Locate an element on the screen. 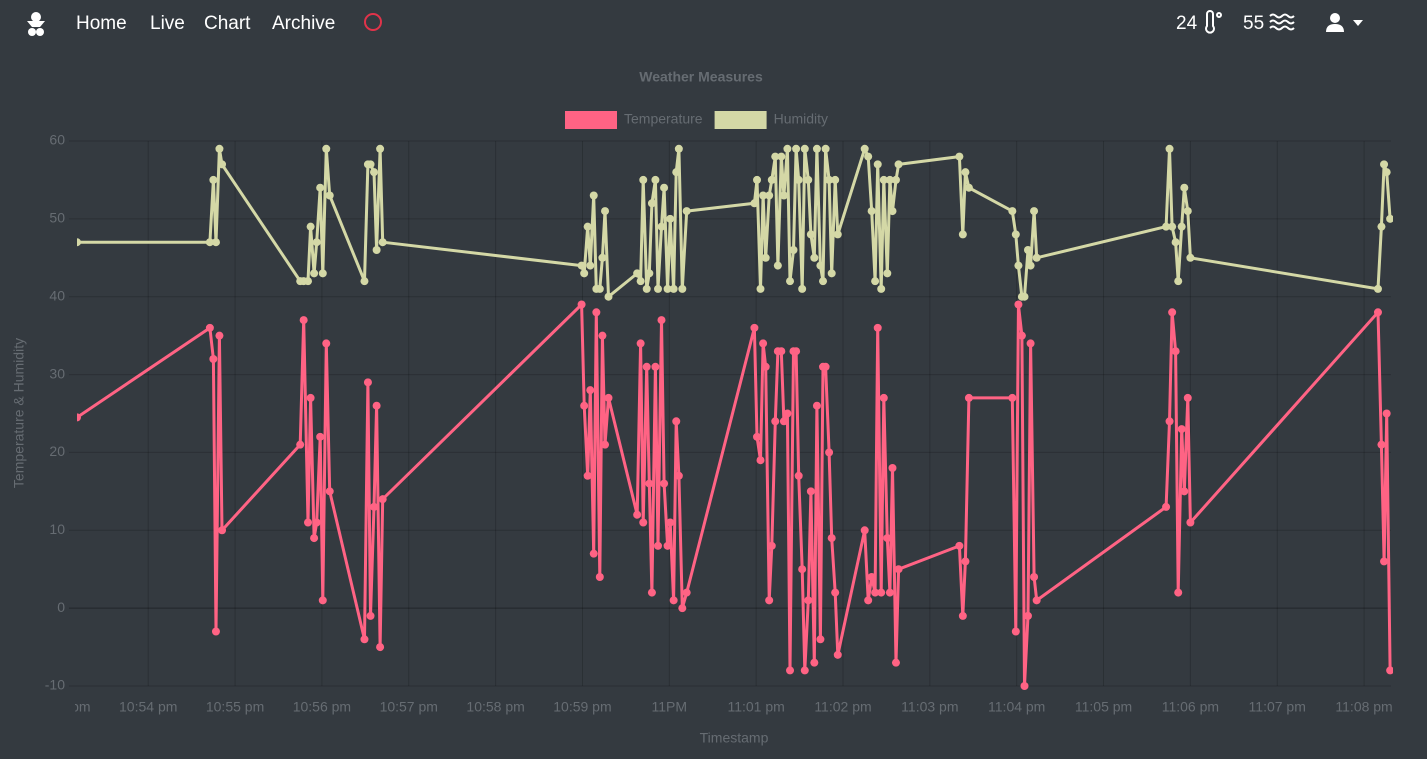 This screenshot has height=759, width=1427. nav-link: Archive is located at coordinates (303, 23).